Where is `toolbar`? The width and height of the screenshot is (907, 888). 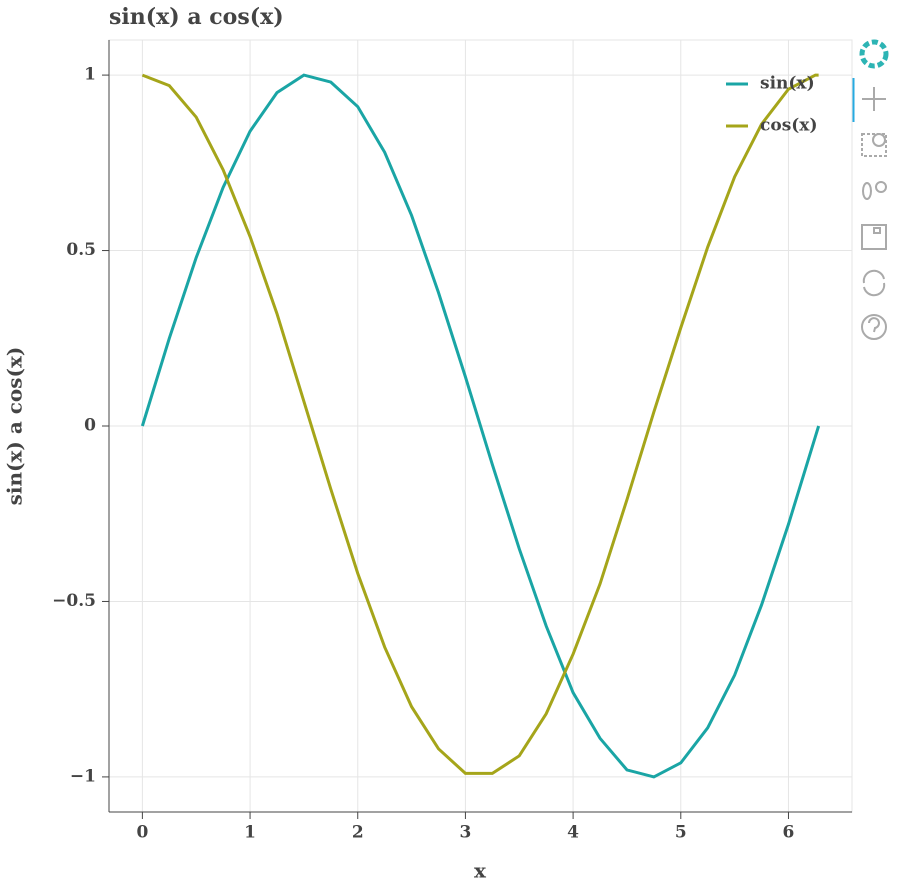 toolbar is located at coordinates (870, 189).